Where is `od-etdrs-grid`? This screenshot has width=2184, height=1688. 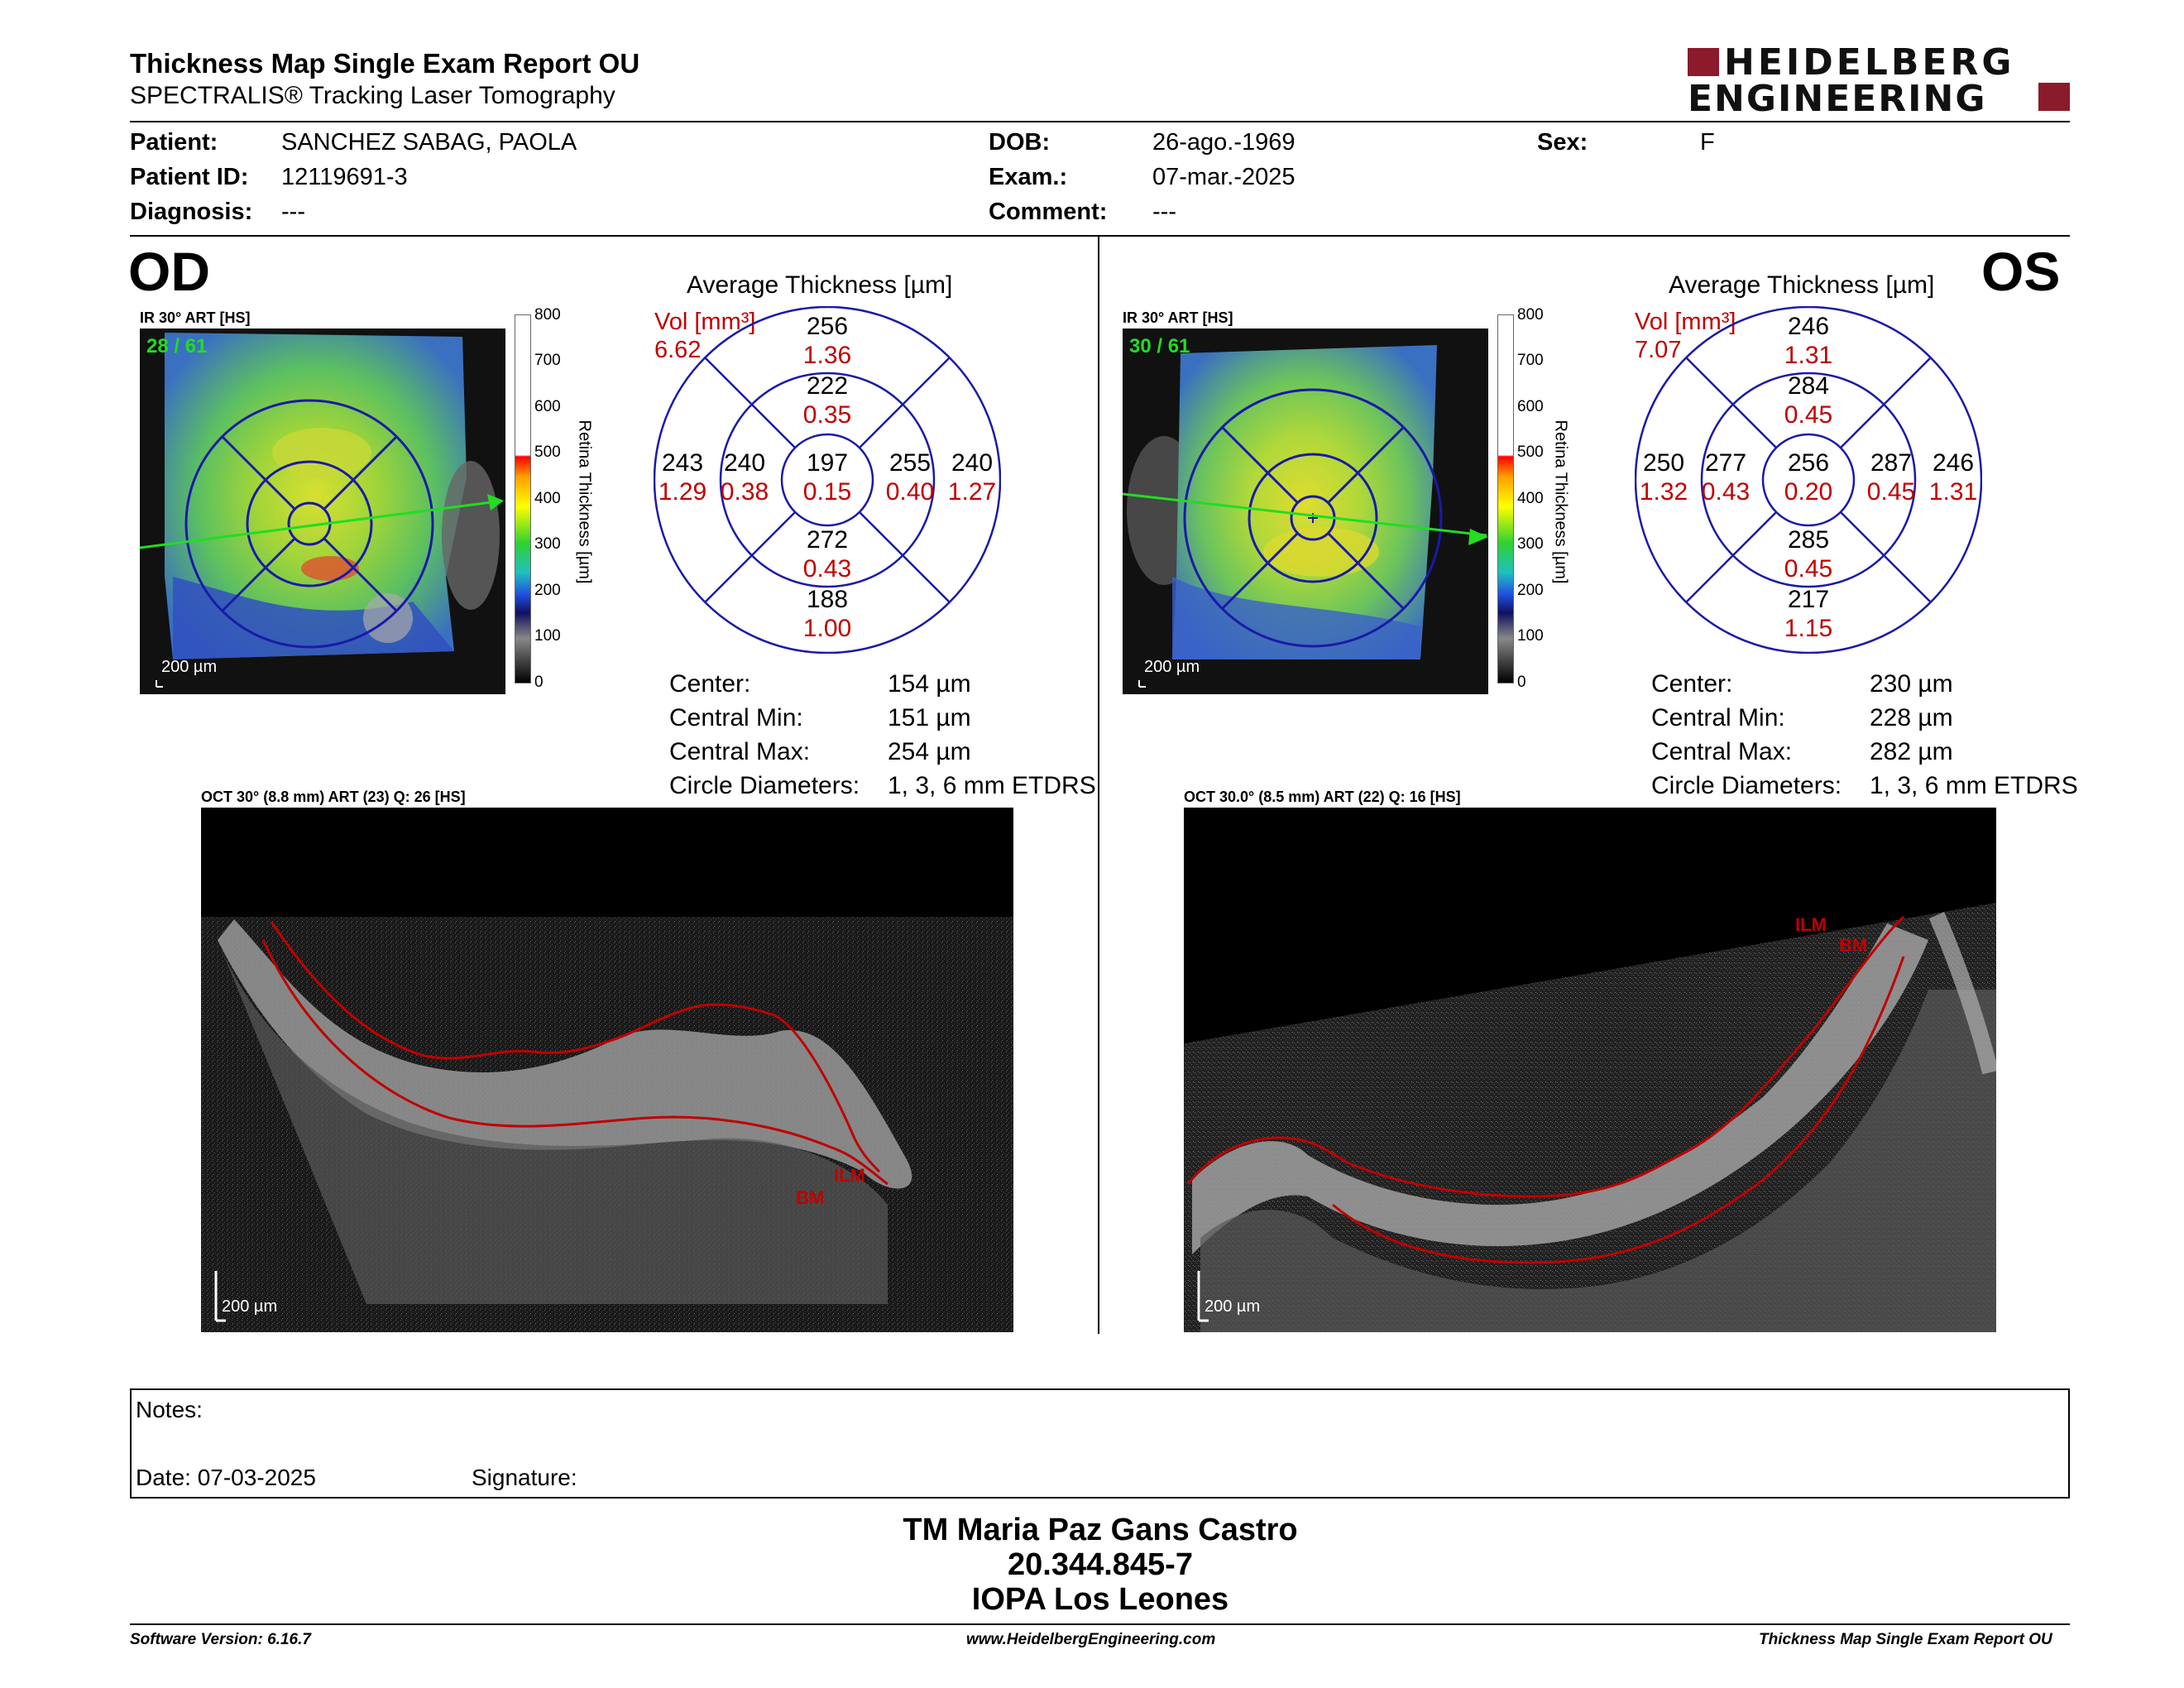
od-etdrs-grid is located at coordinates (827, 480).